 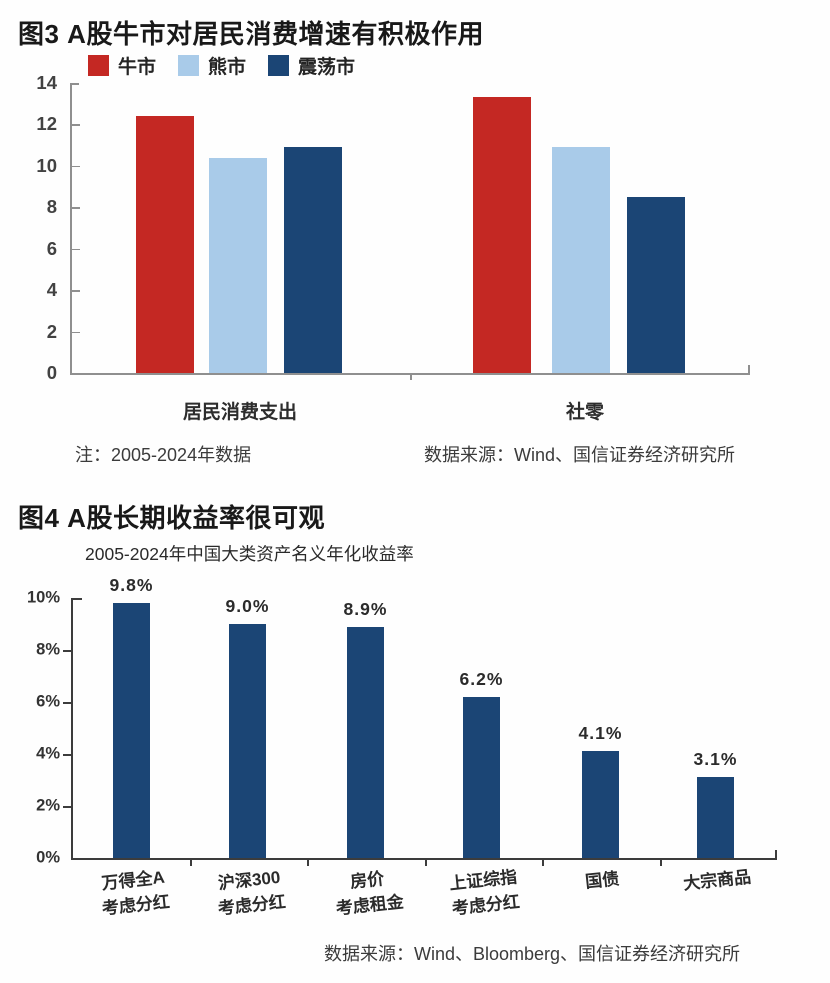 I want to click on legend-label: 熊市, so click(x=227, y=67).